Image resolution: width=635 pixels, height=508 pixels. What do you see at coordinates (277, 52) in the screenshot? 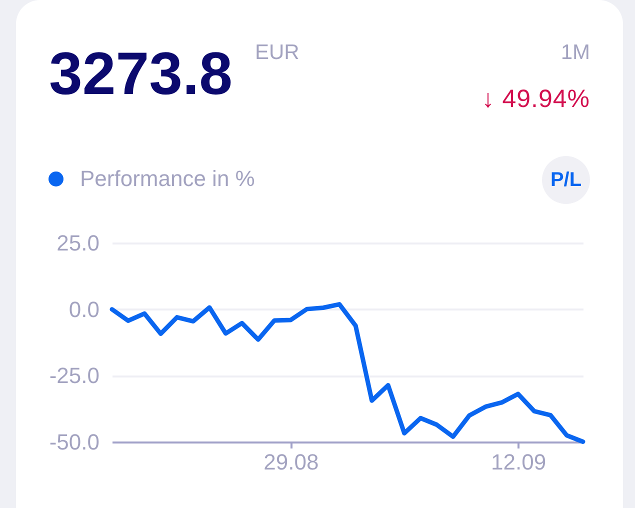
I see `chart-subtitle: EUR` at bounding box center [277, 52].